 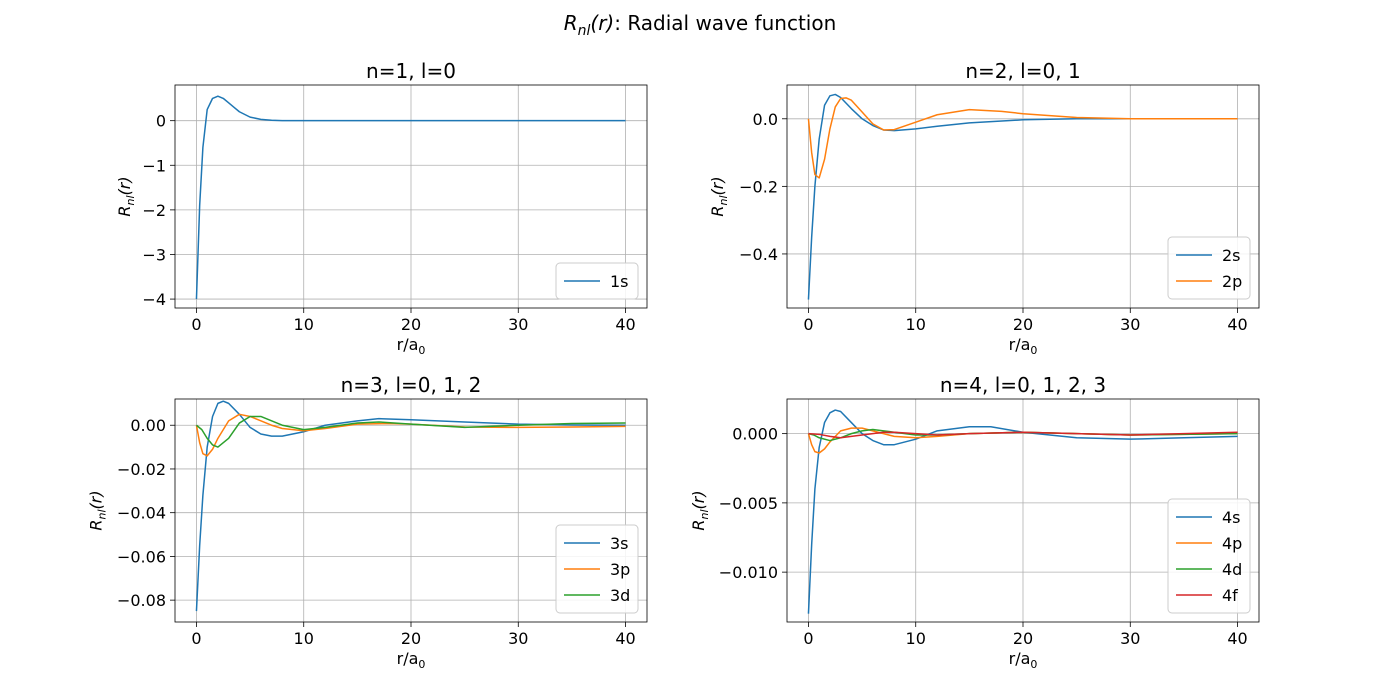 I want to click on legend-label-2p: 2p, so click(x=1232, y=281).